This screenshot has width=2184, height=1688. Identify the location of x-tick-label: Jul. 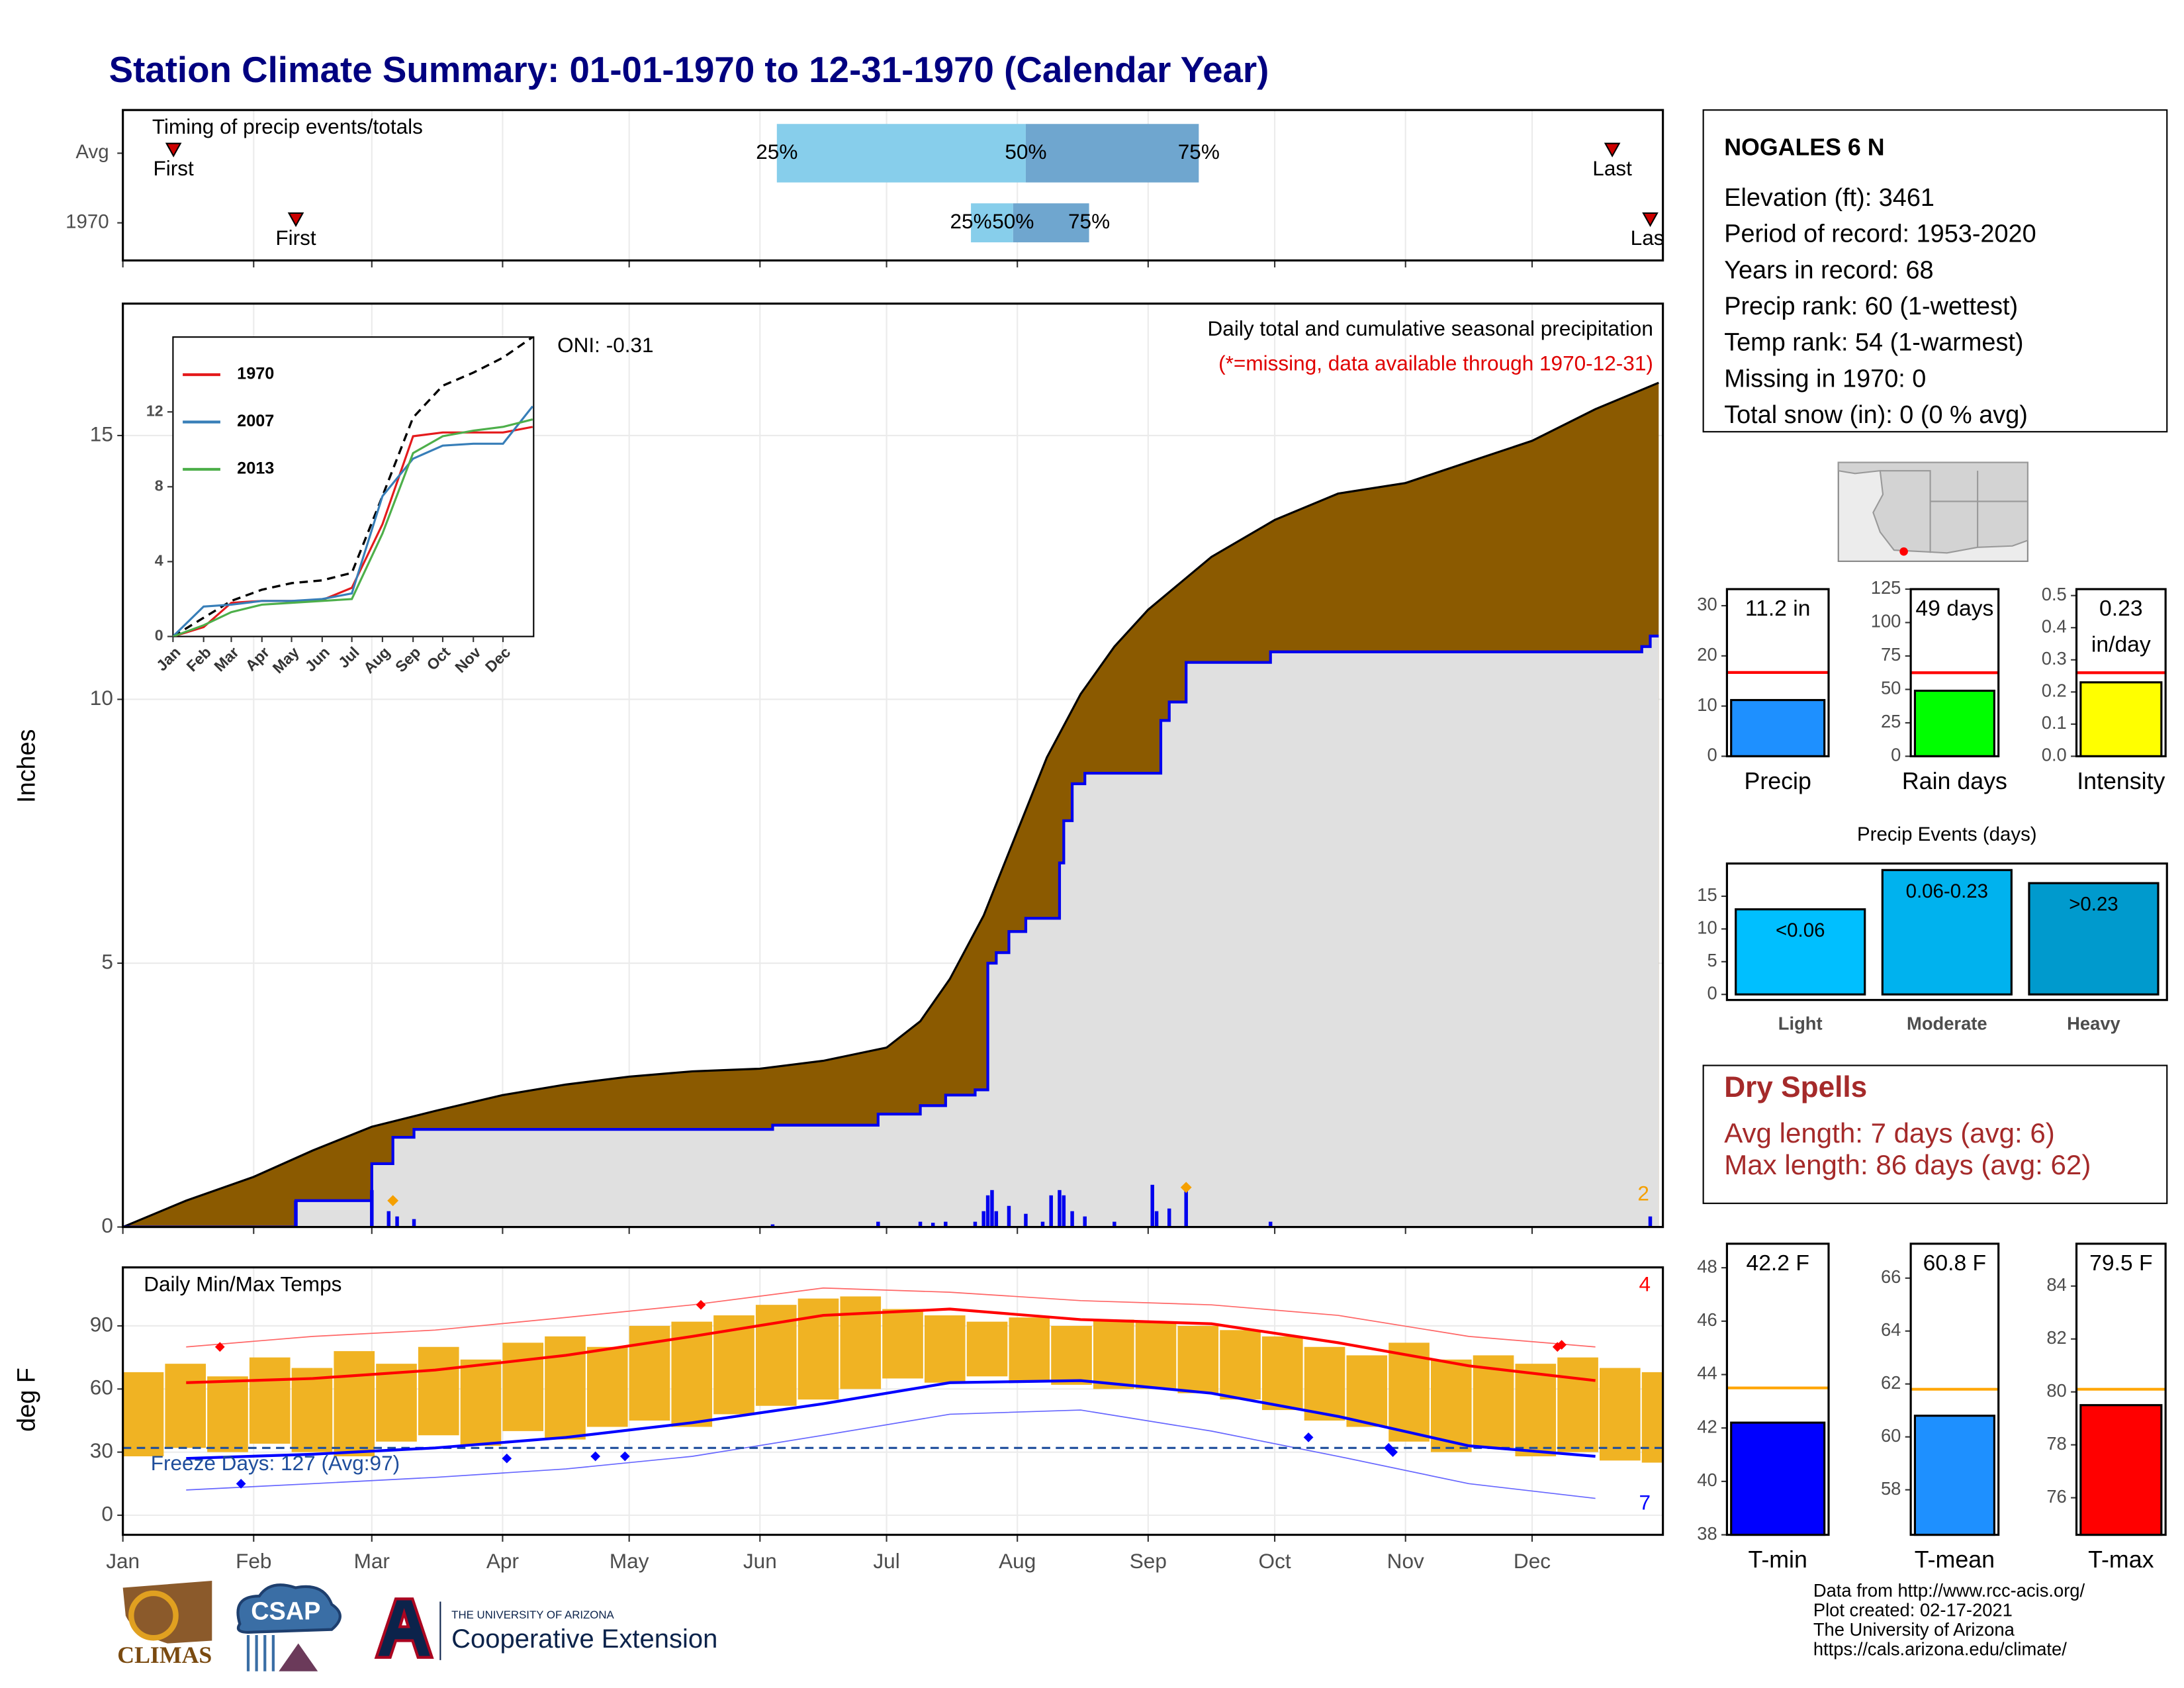
(886, 1561).